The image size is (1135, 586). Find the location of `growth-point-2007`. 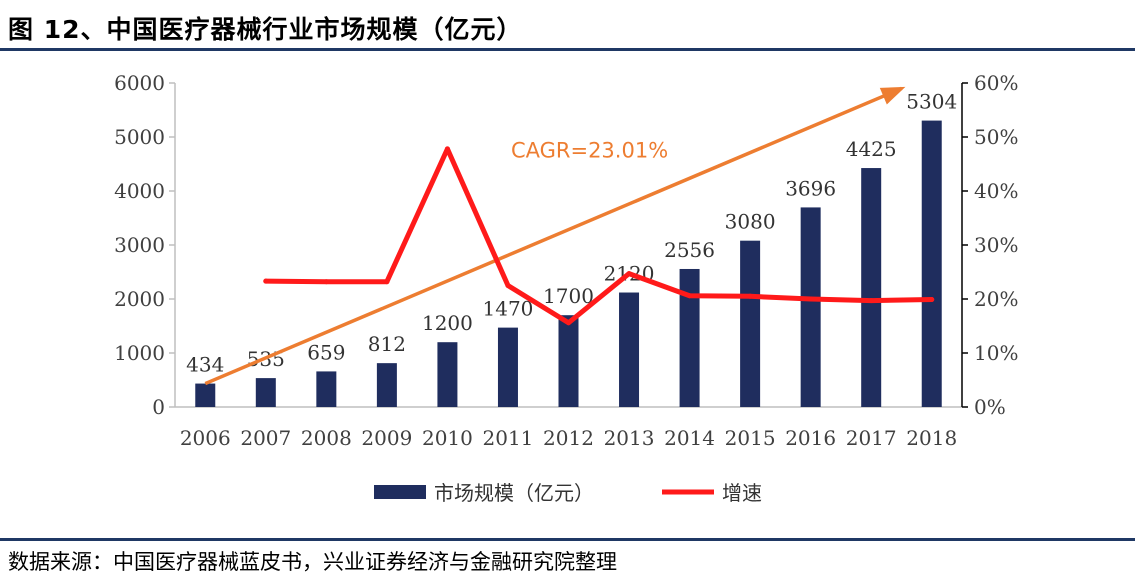

growth-point-2007 is located at coordinates (266, 281).